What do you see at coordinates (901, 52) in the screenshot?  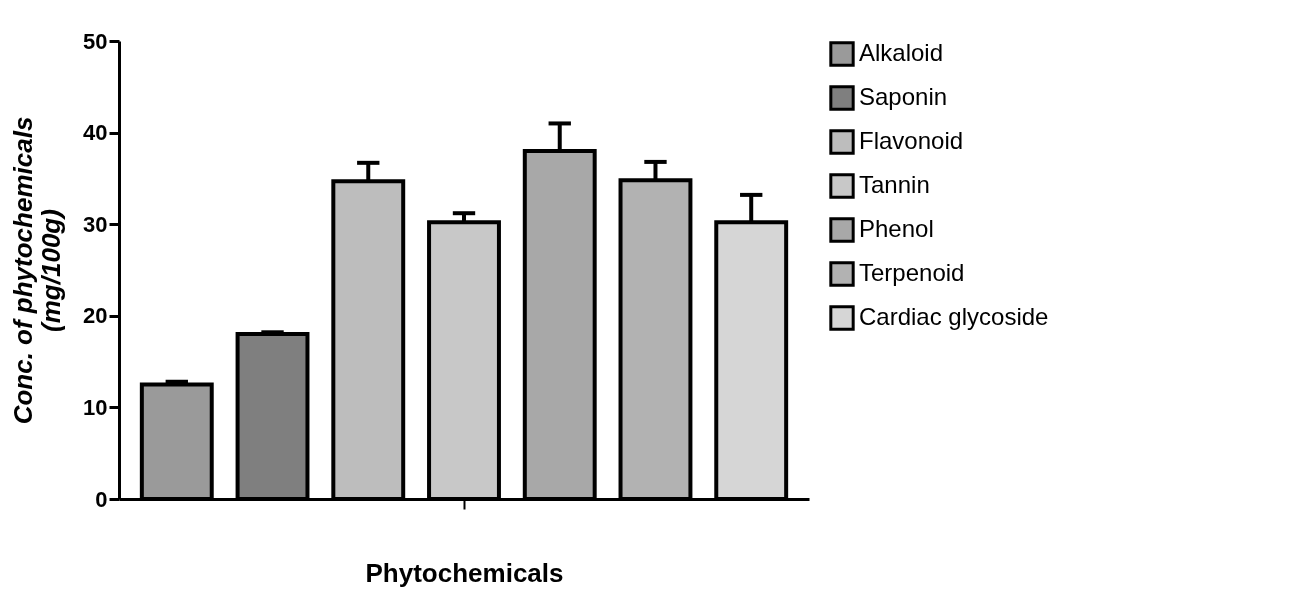 I see `legend-label: Alkaloid` at bounding box center [901, 52].